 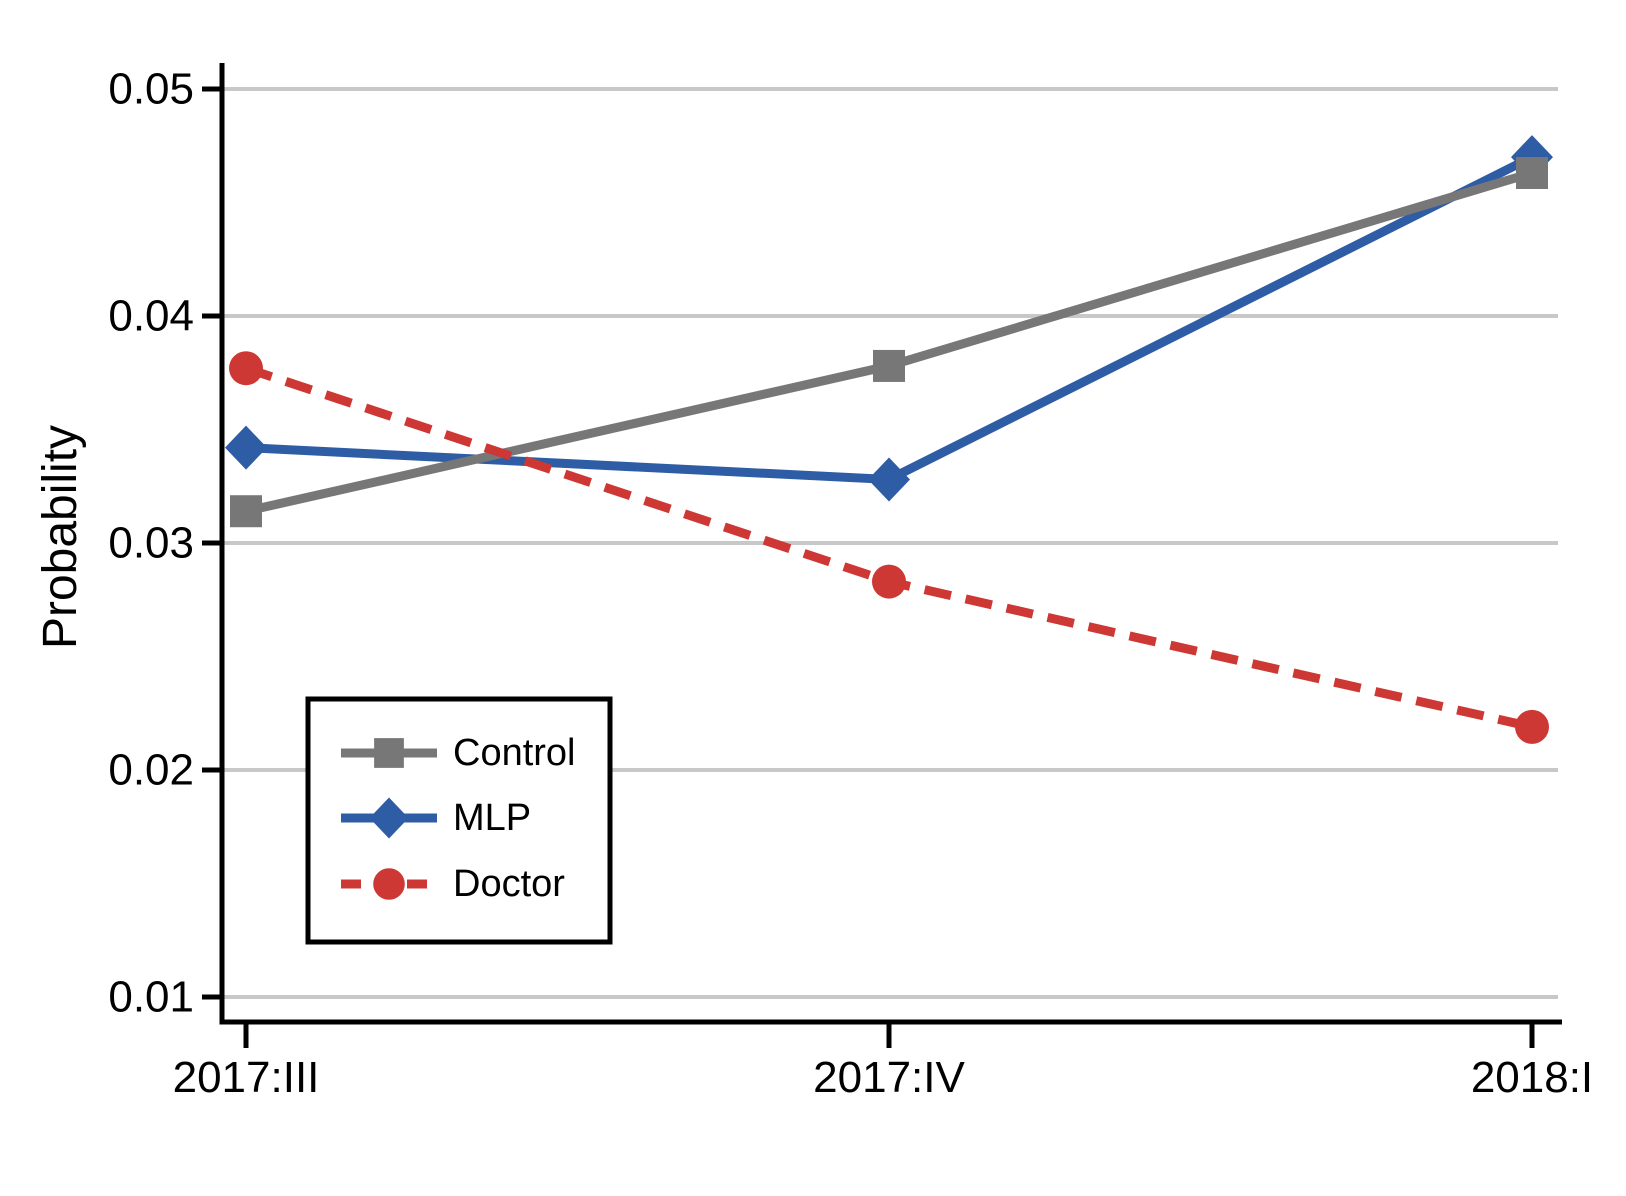 What do you see at coordinates (151, 543) in the screenshot?
I see `y-tick-label: 0.03` at bounding box center [151, 543].